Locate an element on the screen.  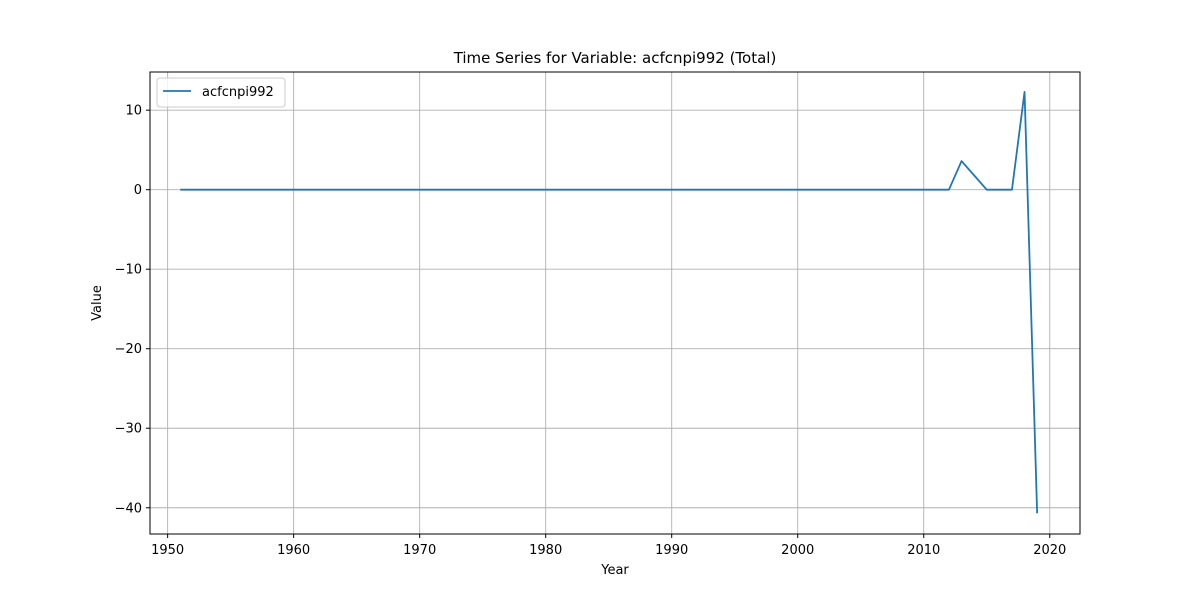
x-tick-label: 1980 is located at coordinates (545, 550).